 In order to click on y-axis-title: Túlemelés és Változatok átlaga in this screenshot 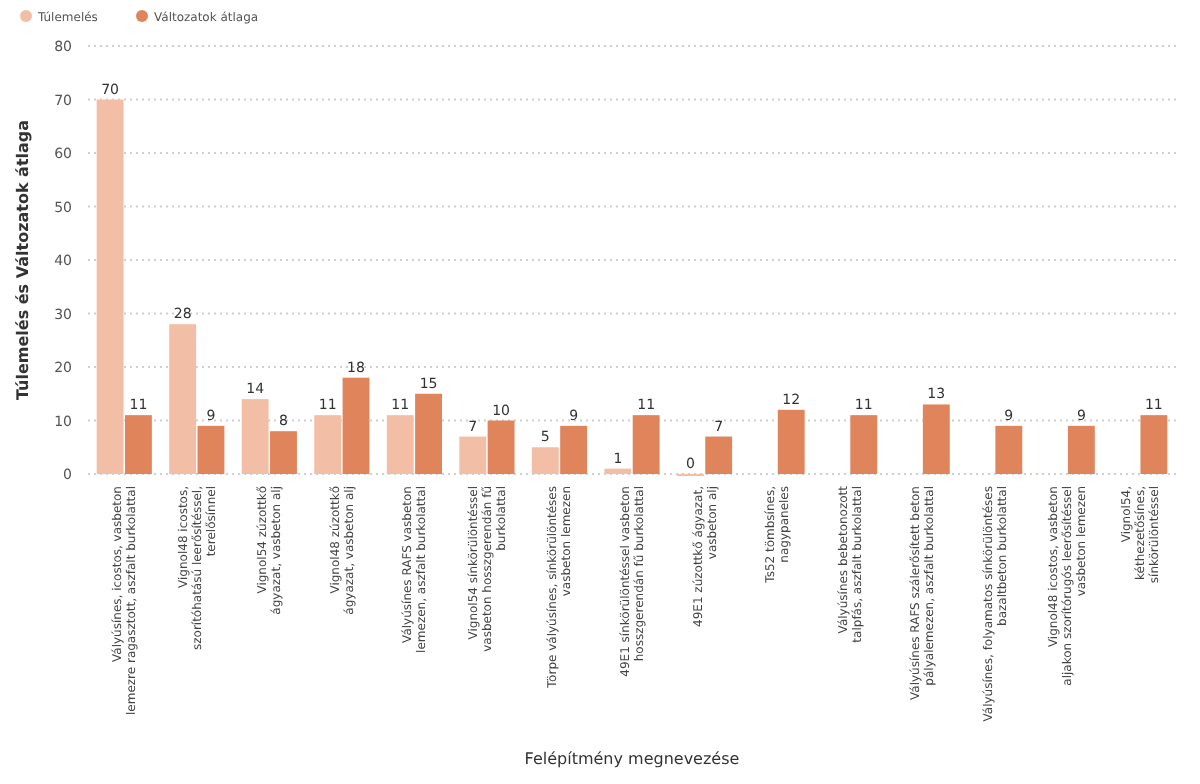, I will do `click(23, 260)`.